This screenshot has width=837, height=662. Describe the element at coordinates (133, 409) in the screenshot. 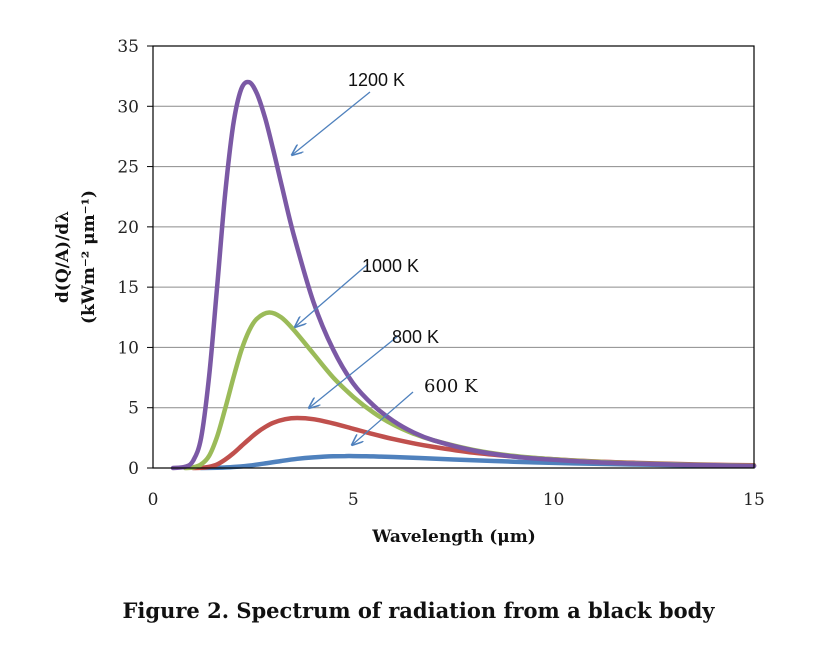

I see `y-tick-label: 5` at that location.